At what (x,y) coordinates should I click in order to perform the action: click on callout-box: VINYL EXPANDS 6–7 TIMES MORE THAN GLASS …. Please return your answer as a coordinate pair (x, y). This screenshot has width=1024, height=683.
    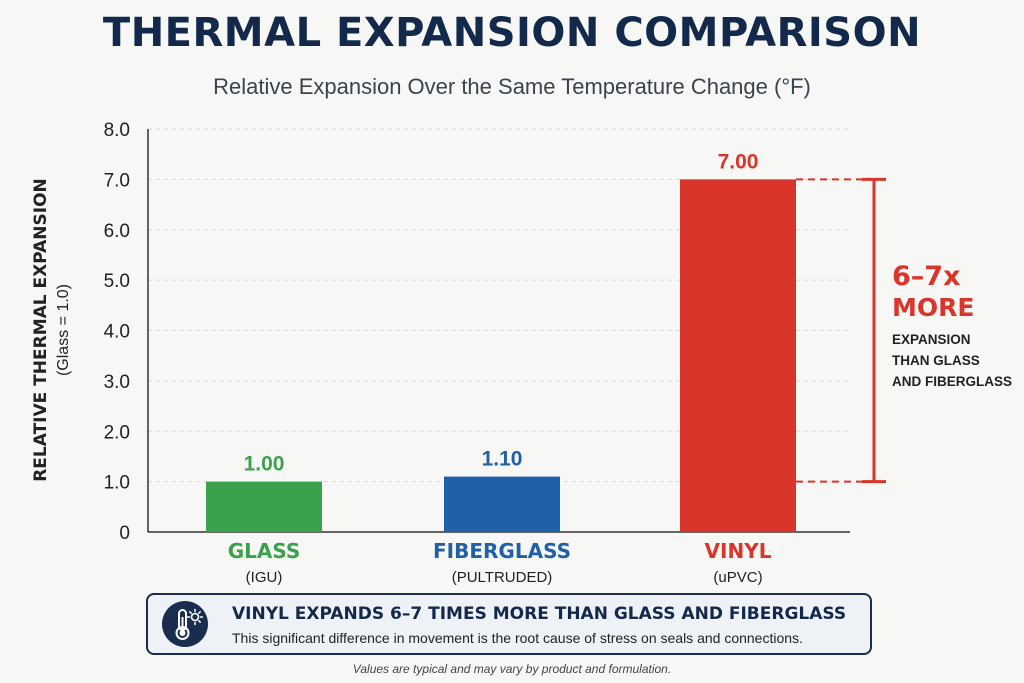
    Looking at the image, I should click on (509, 624).